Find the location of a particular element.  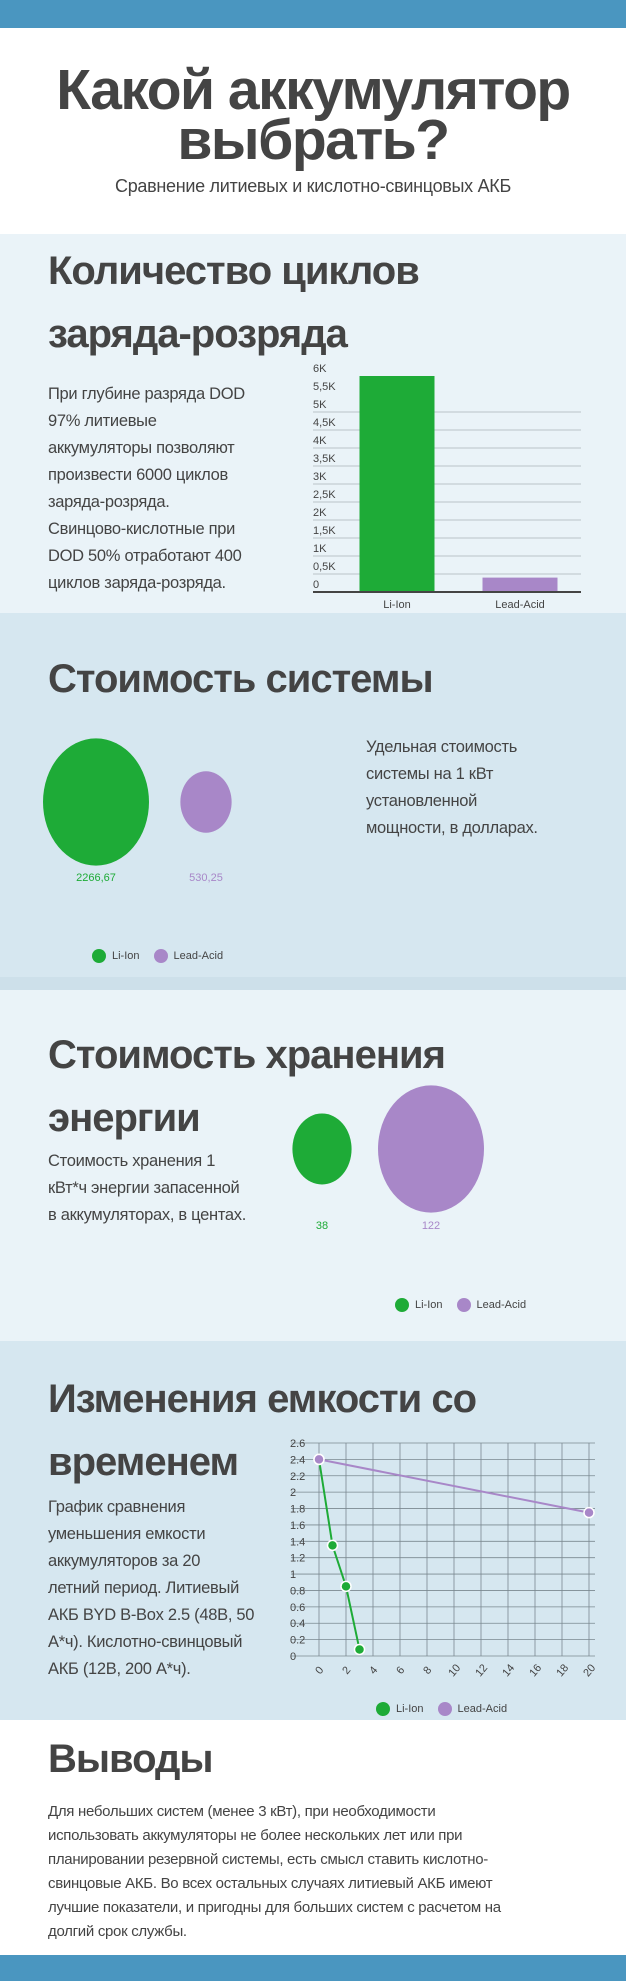

x-tick-label: 0 is located at coordinates (319, 1670).